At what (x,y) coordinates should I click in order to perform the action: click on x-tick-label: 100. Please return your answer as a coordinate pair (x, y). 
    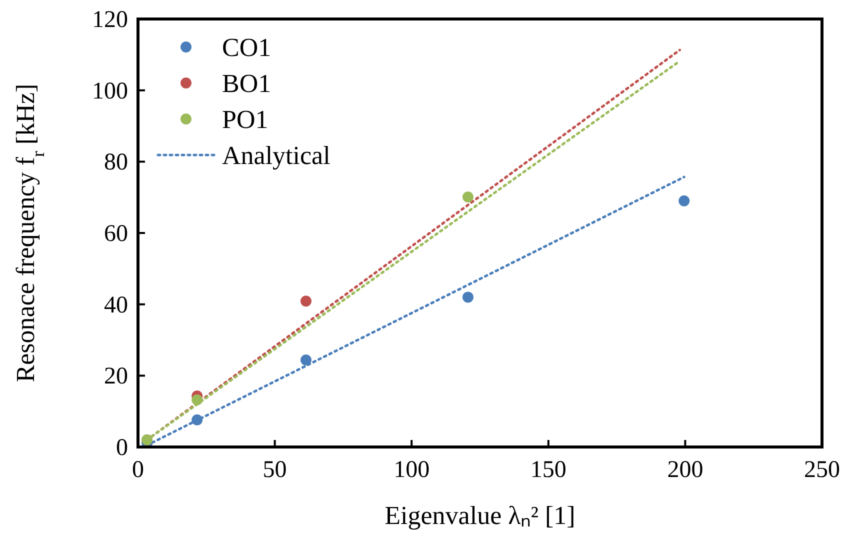
    Looking at the image, I should click on (412, 470).